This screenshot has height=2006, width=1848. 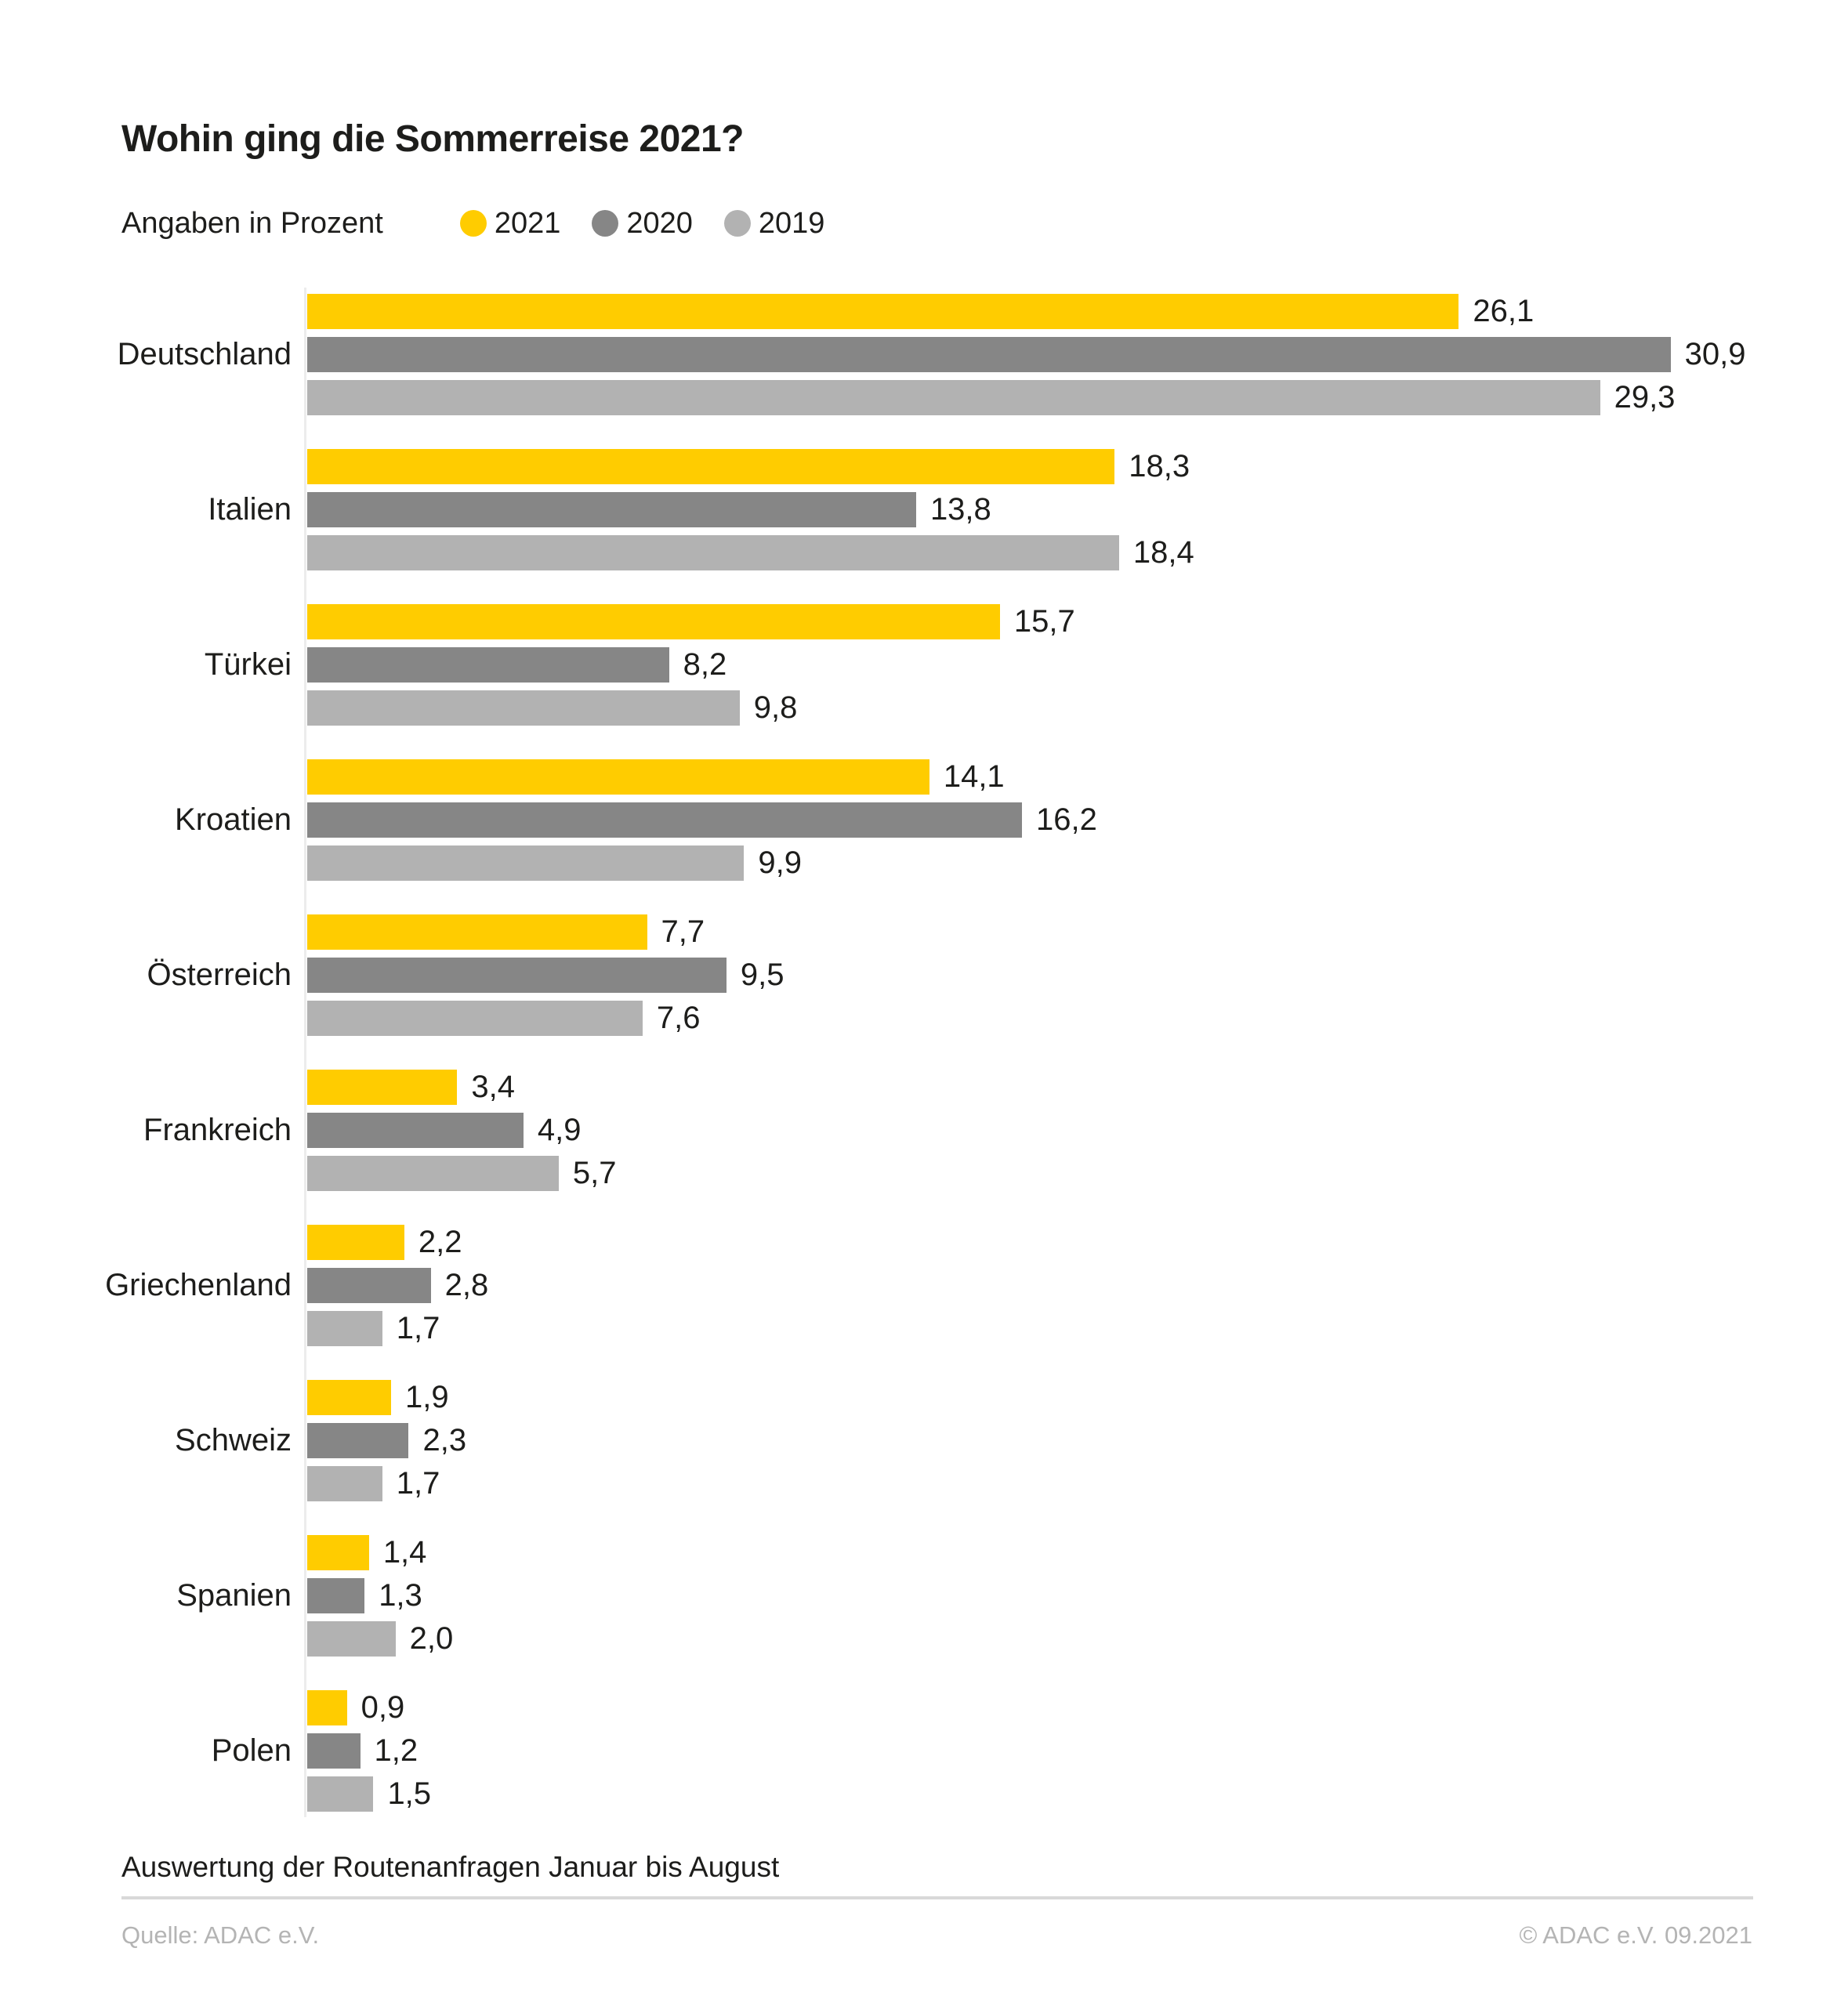 I want to click on bar-row: 16,2, so click(x=702, y=820).